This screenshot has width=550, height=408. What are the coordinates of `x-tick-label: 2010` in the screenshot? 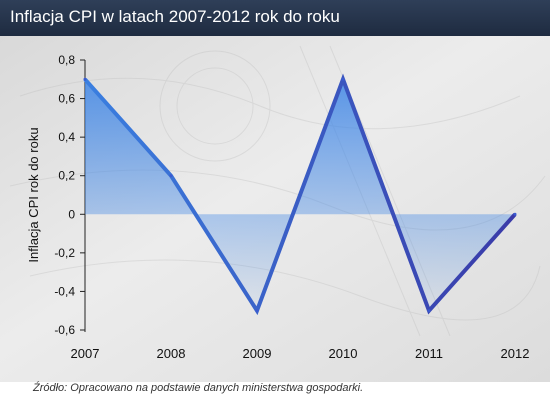 It's located at (343, 353).